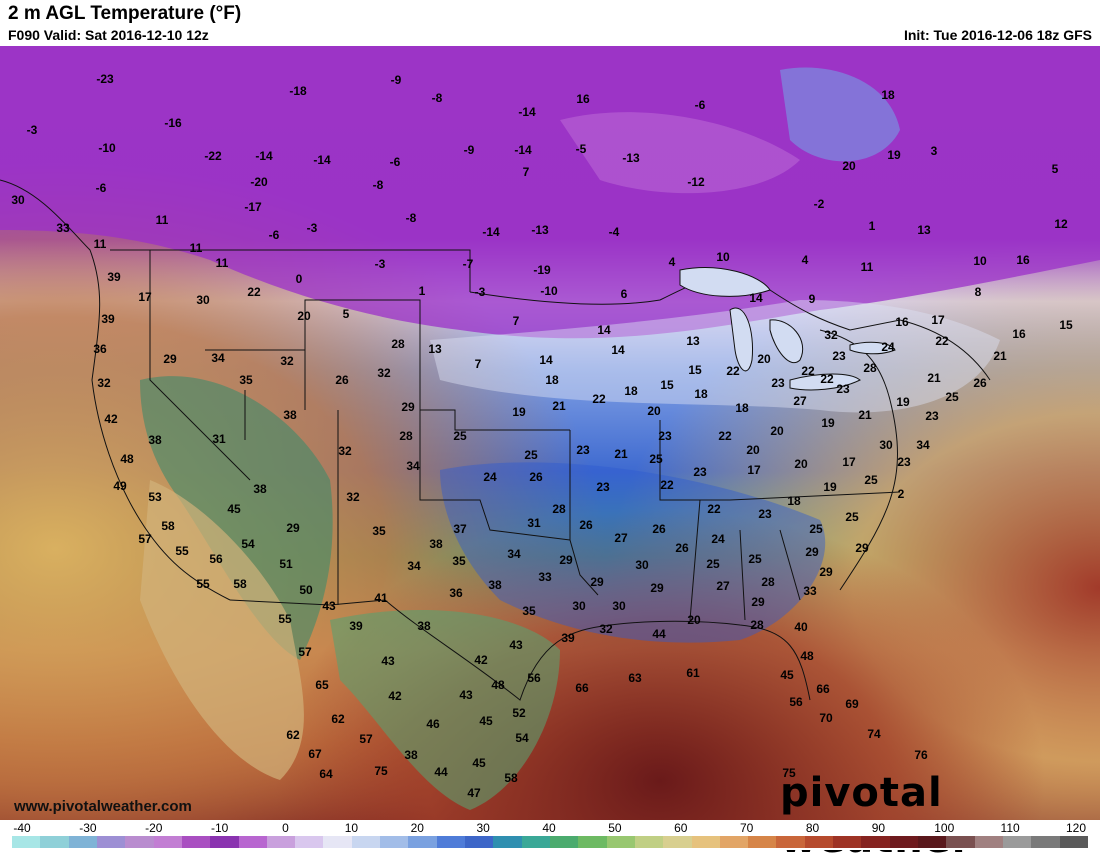  Describe the element at coordinates (980, 261) in the screenshot. I see `temperature-label: 10` at that location.